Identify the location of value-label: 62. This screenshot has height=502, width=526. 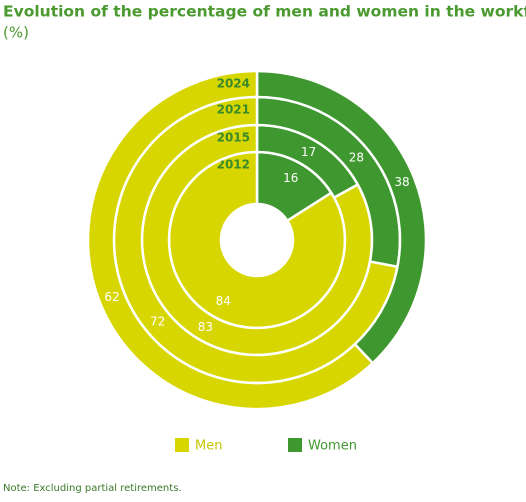
(111, 297).